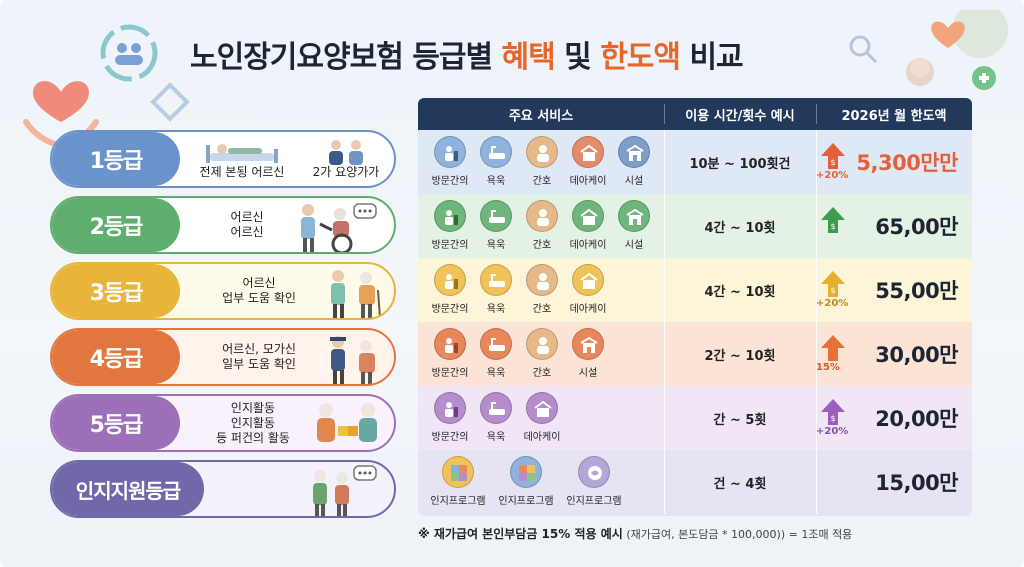  What do you see at coordinates (356, 294) in the screenshot?
I see `assisting-elder-icon` at bounding box center [356, 294].